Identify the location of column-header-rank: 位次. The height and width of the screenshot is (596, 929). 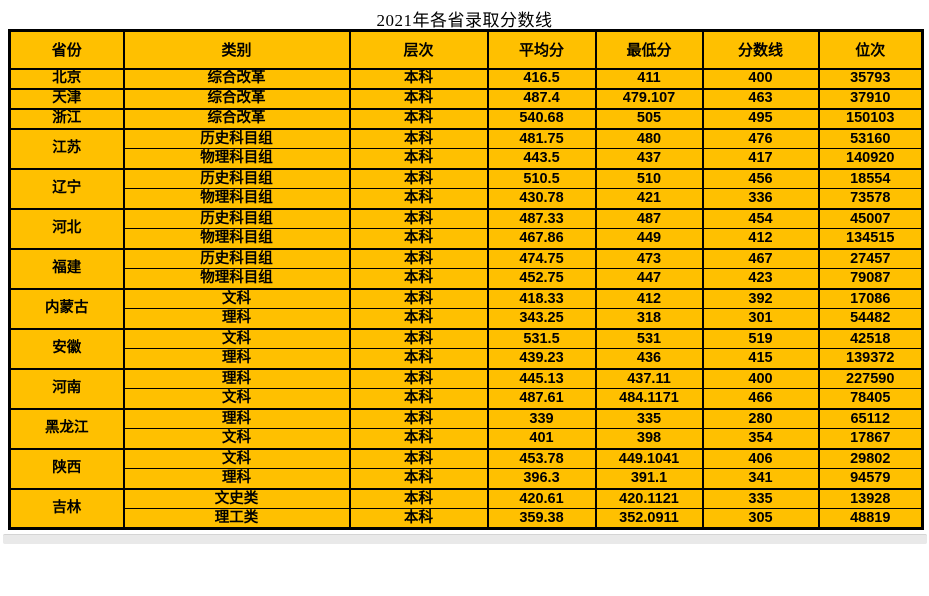
(870, 50).